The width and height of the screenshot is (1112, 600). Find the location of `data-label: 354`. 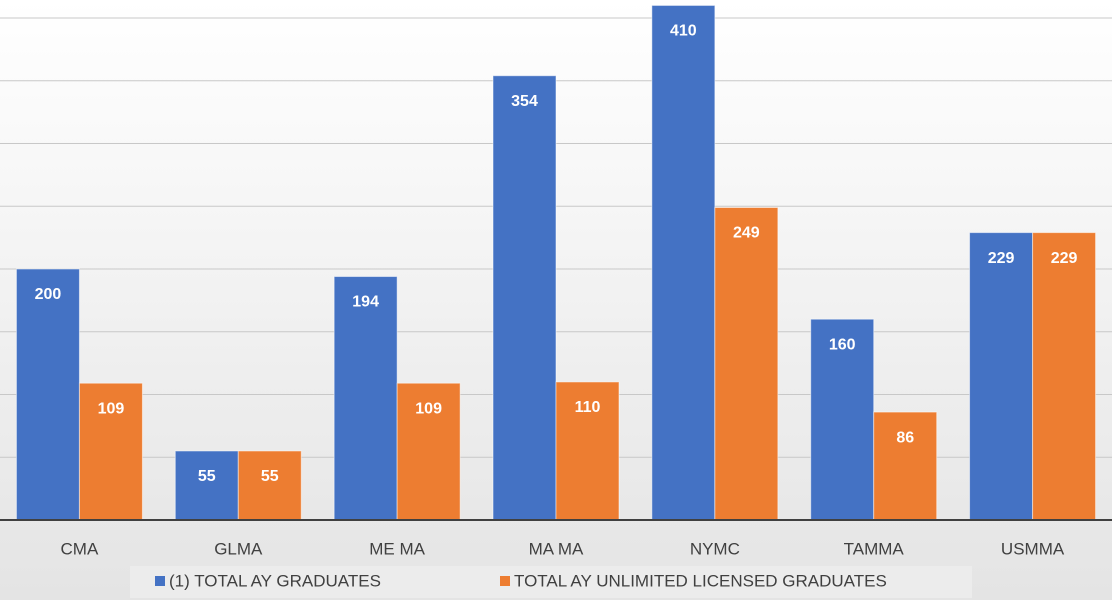

data-label: 354 is located at coordinates (524, 101).